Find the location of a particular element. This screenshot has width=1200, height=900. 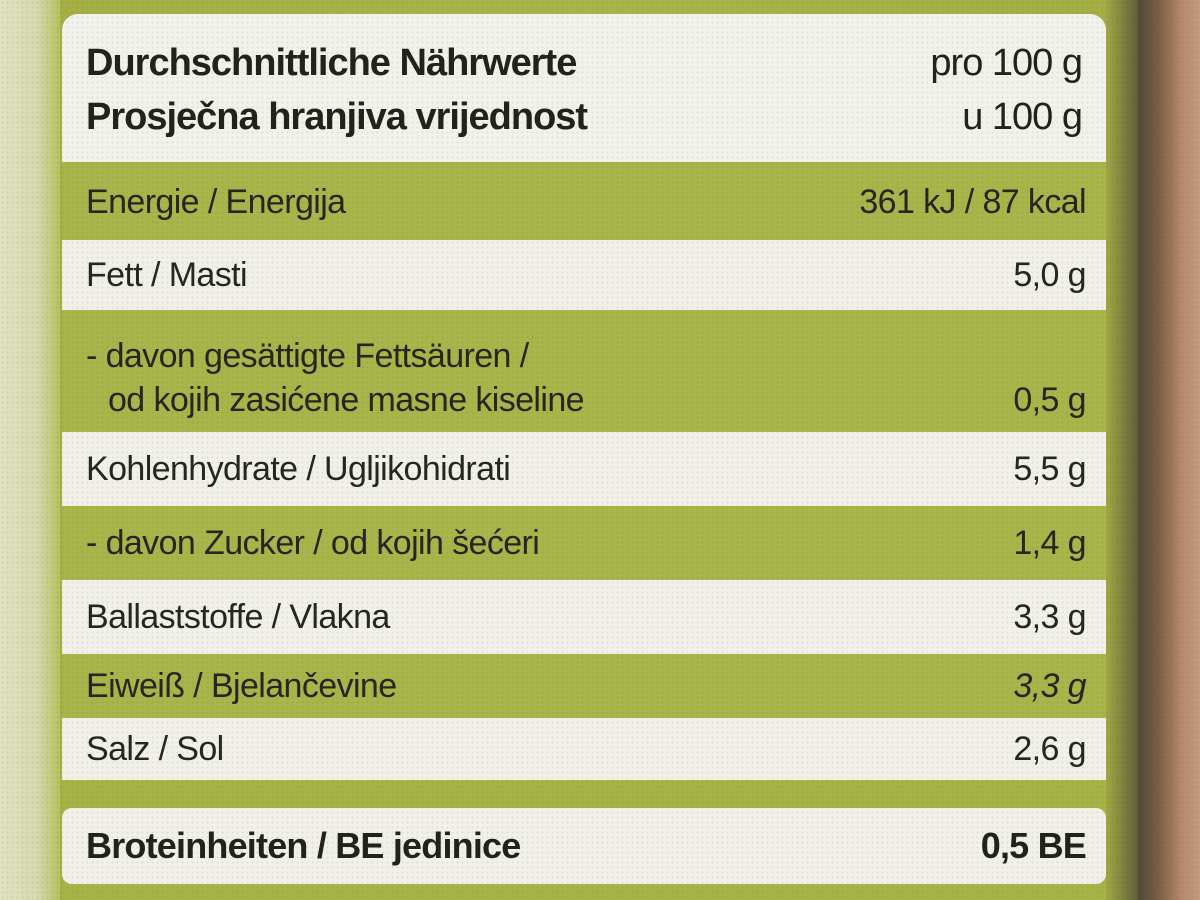

row-value: 0,5 g is located at coordinates (1049, 400).